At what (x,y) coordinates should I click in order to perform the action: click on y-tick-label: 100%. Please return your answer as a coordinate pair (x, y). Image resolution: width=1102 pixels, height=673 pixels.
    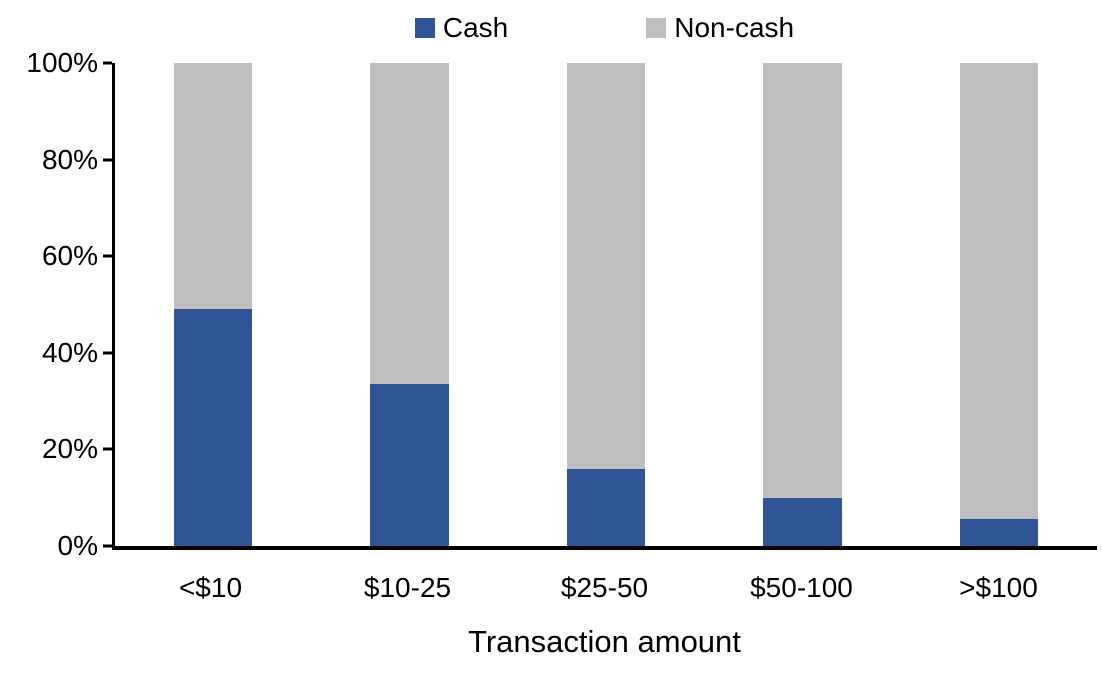
    Looking at the image, I should click on (62, 62).